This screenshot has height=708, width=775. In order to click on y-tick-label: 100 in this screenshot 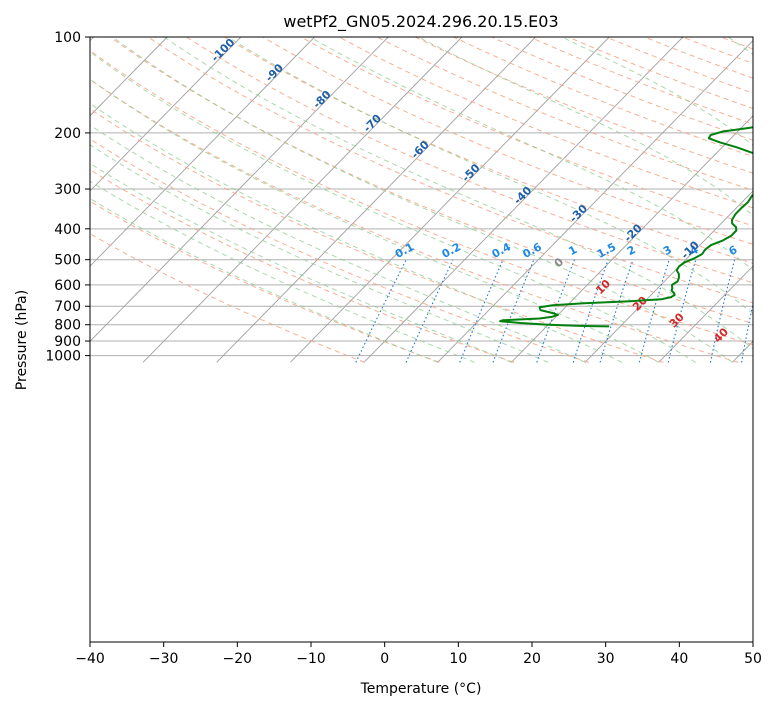, I will do `click(67, 38)`.